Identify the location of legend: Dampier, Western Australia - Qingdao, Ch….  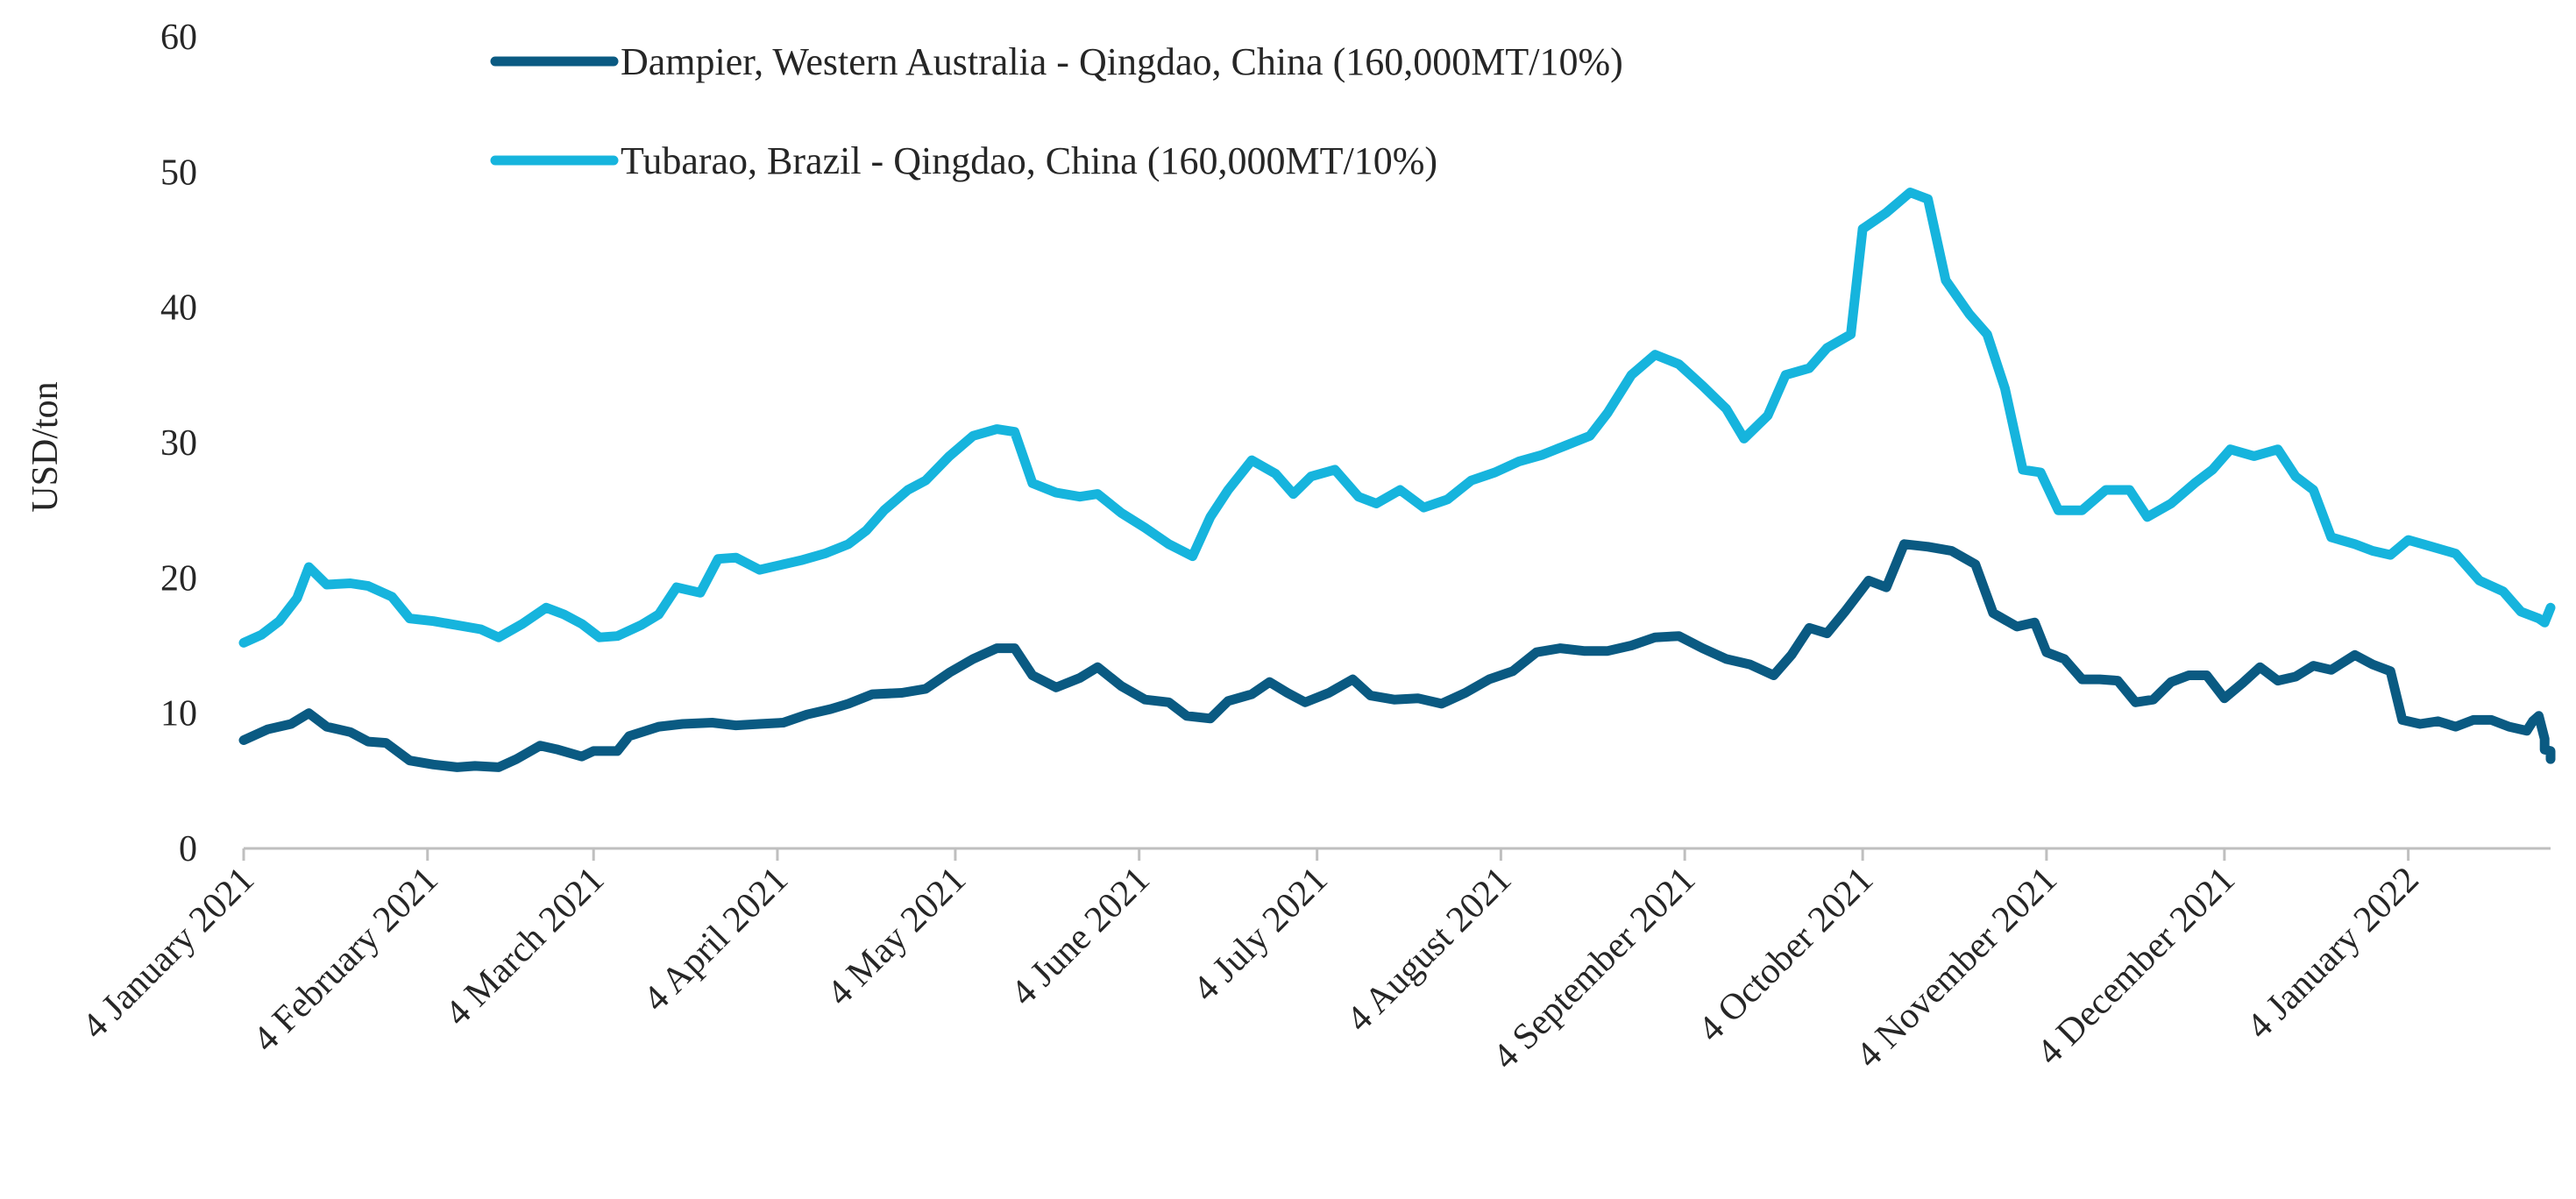
(1056, 111).